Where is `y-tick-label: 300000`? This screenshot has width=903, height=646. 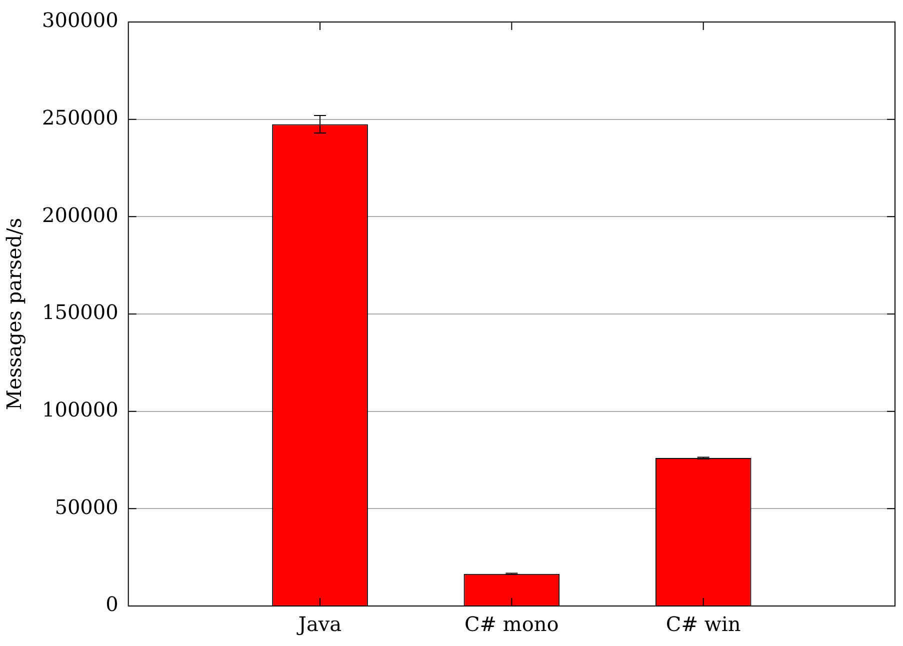
y-tick-label: 300000 is located at coordinates (80, 20).